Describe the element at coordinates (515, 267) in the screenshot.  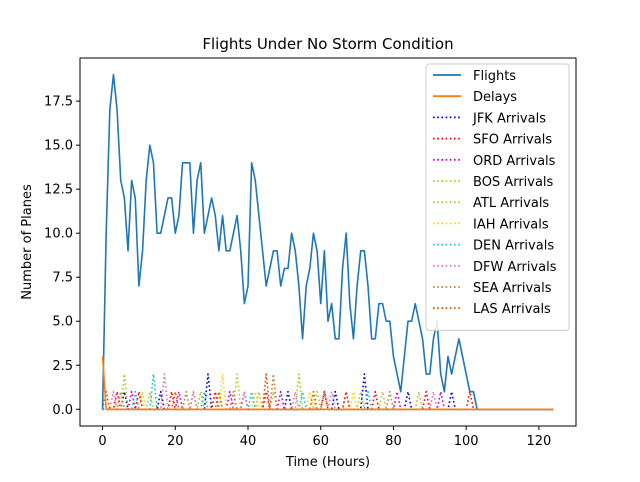
I see `legend-label-dfw-arrivals: DFW Arrivals` at that location.